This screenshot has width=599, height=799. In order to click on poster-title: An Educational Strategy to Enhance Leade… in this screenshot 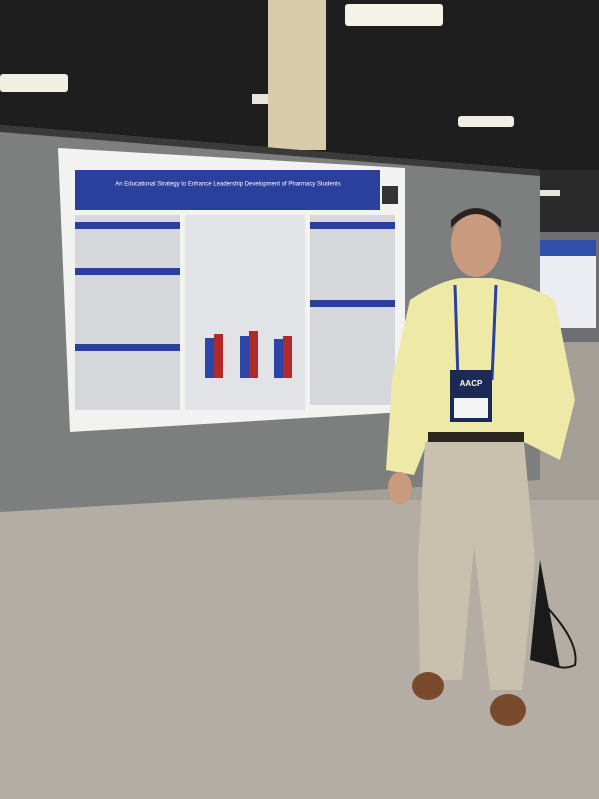, I will do `click(227, 185)`.